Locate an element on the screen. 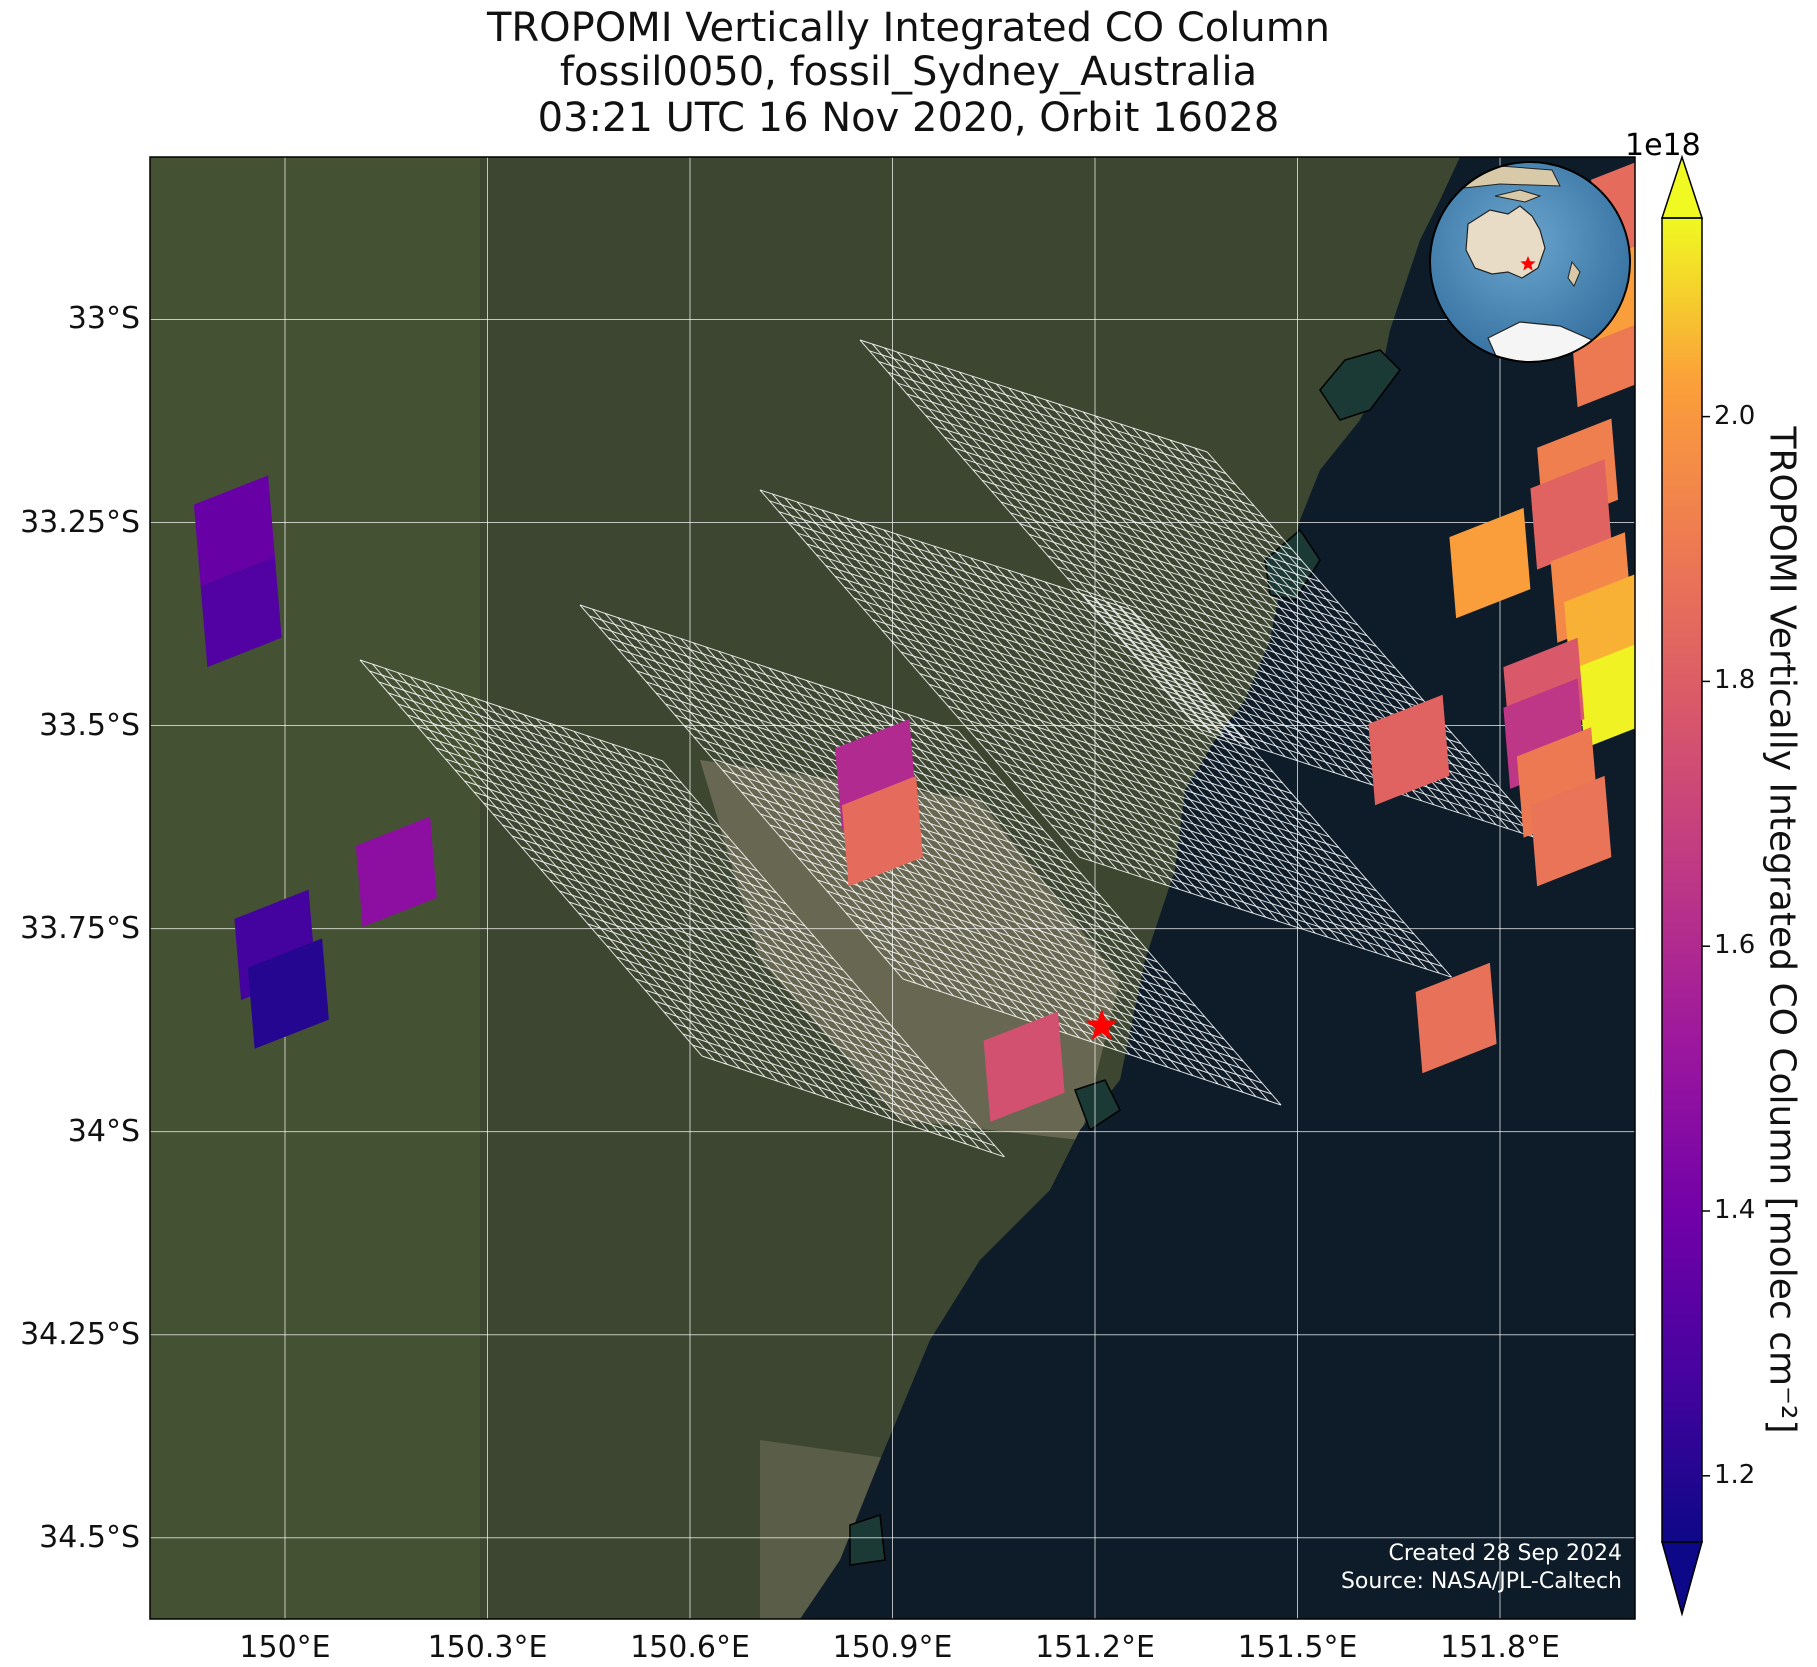 This screenshot has height=1667, width=1817. globe-target-marker is located at coordinates (1528, 263).